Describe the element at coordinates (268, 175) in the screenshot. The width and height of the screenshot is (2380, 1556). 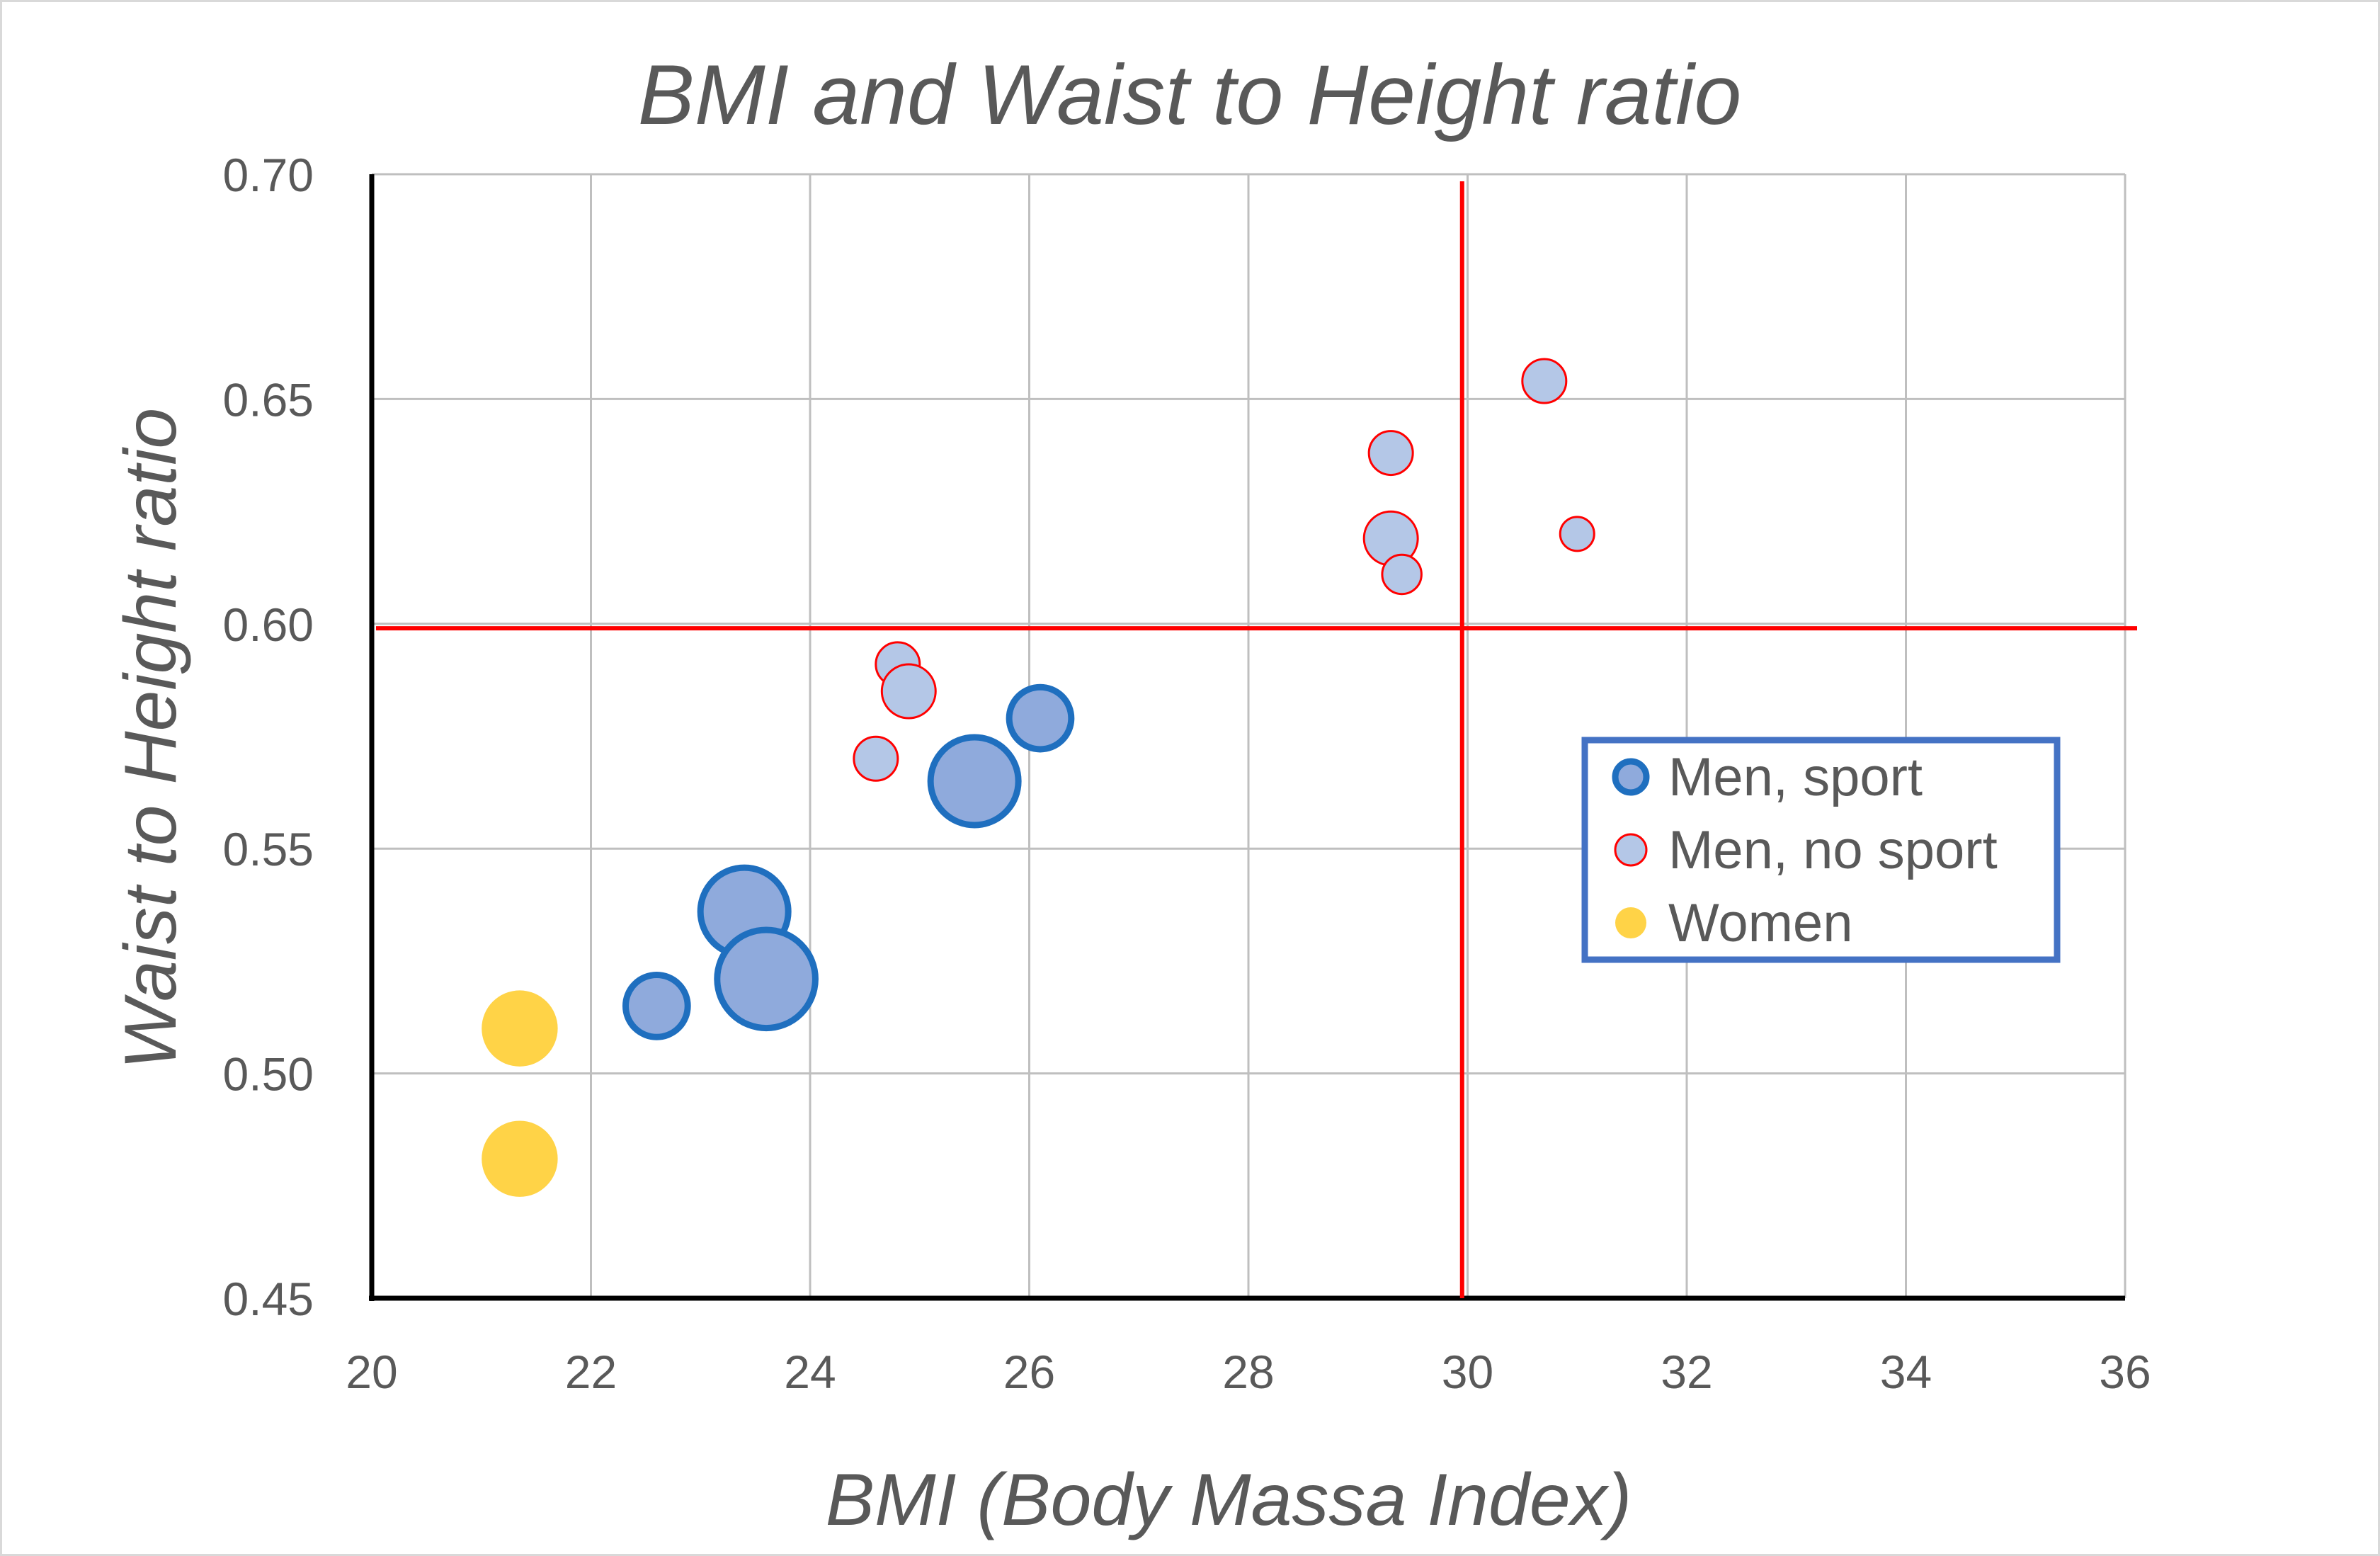
I see `y-tick-label-0.70: 0.70` at that location.